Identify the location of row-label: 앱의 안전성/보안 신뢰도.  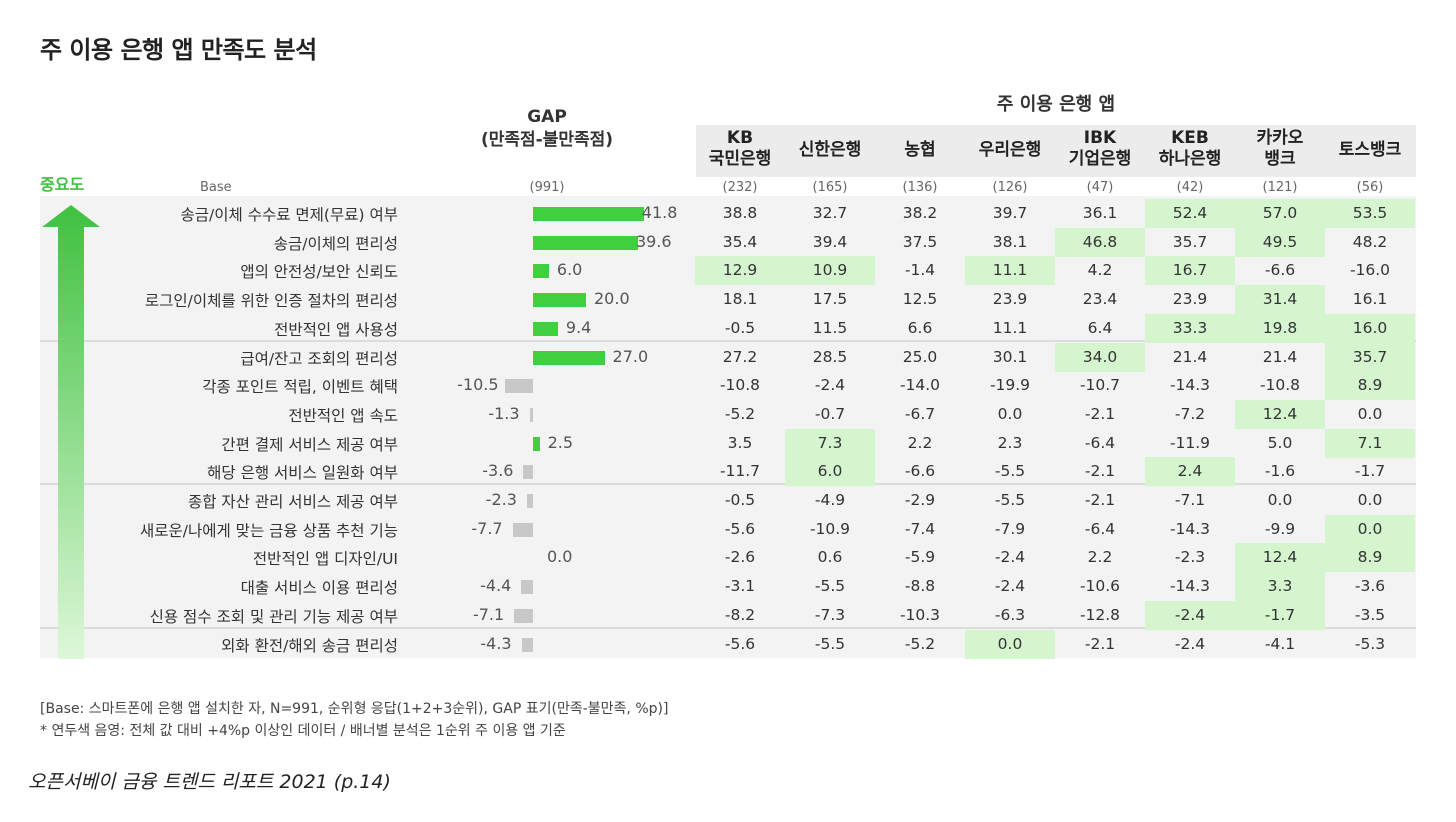
(319, 272).